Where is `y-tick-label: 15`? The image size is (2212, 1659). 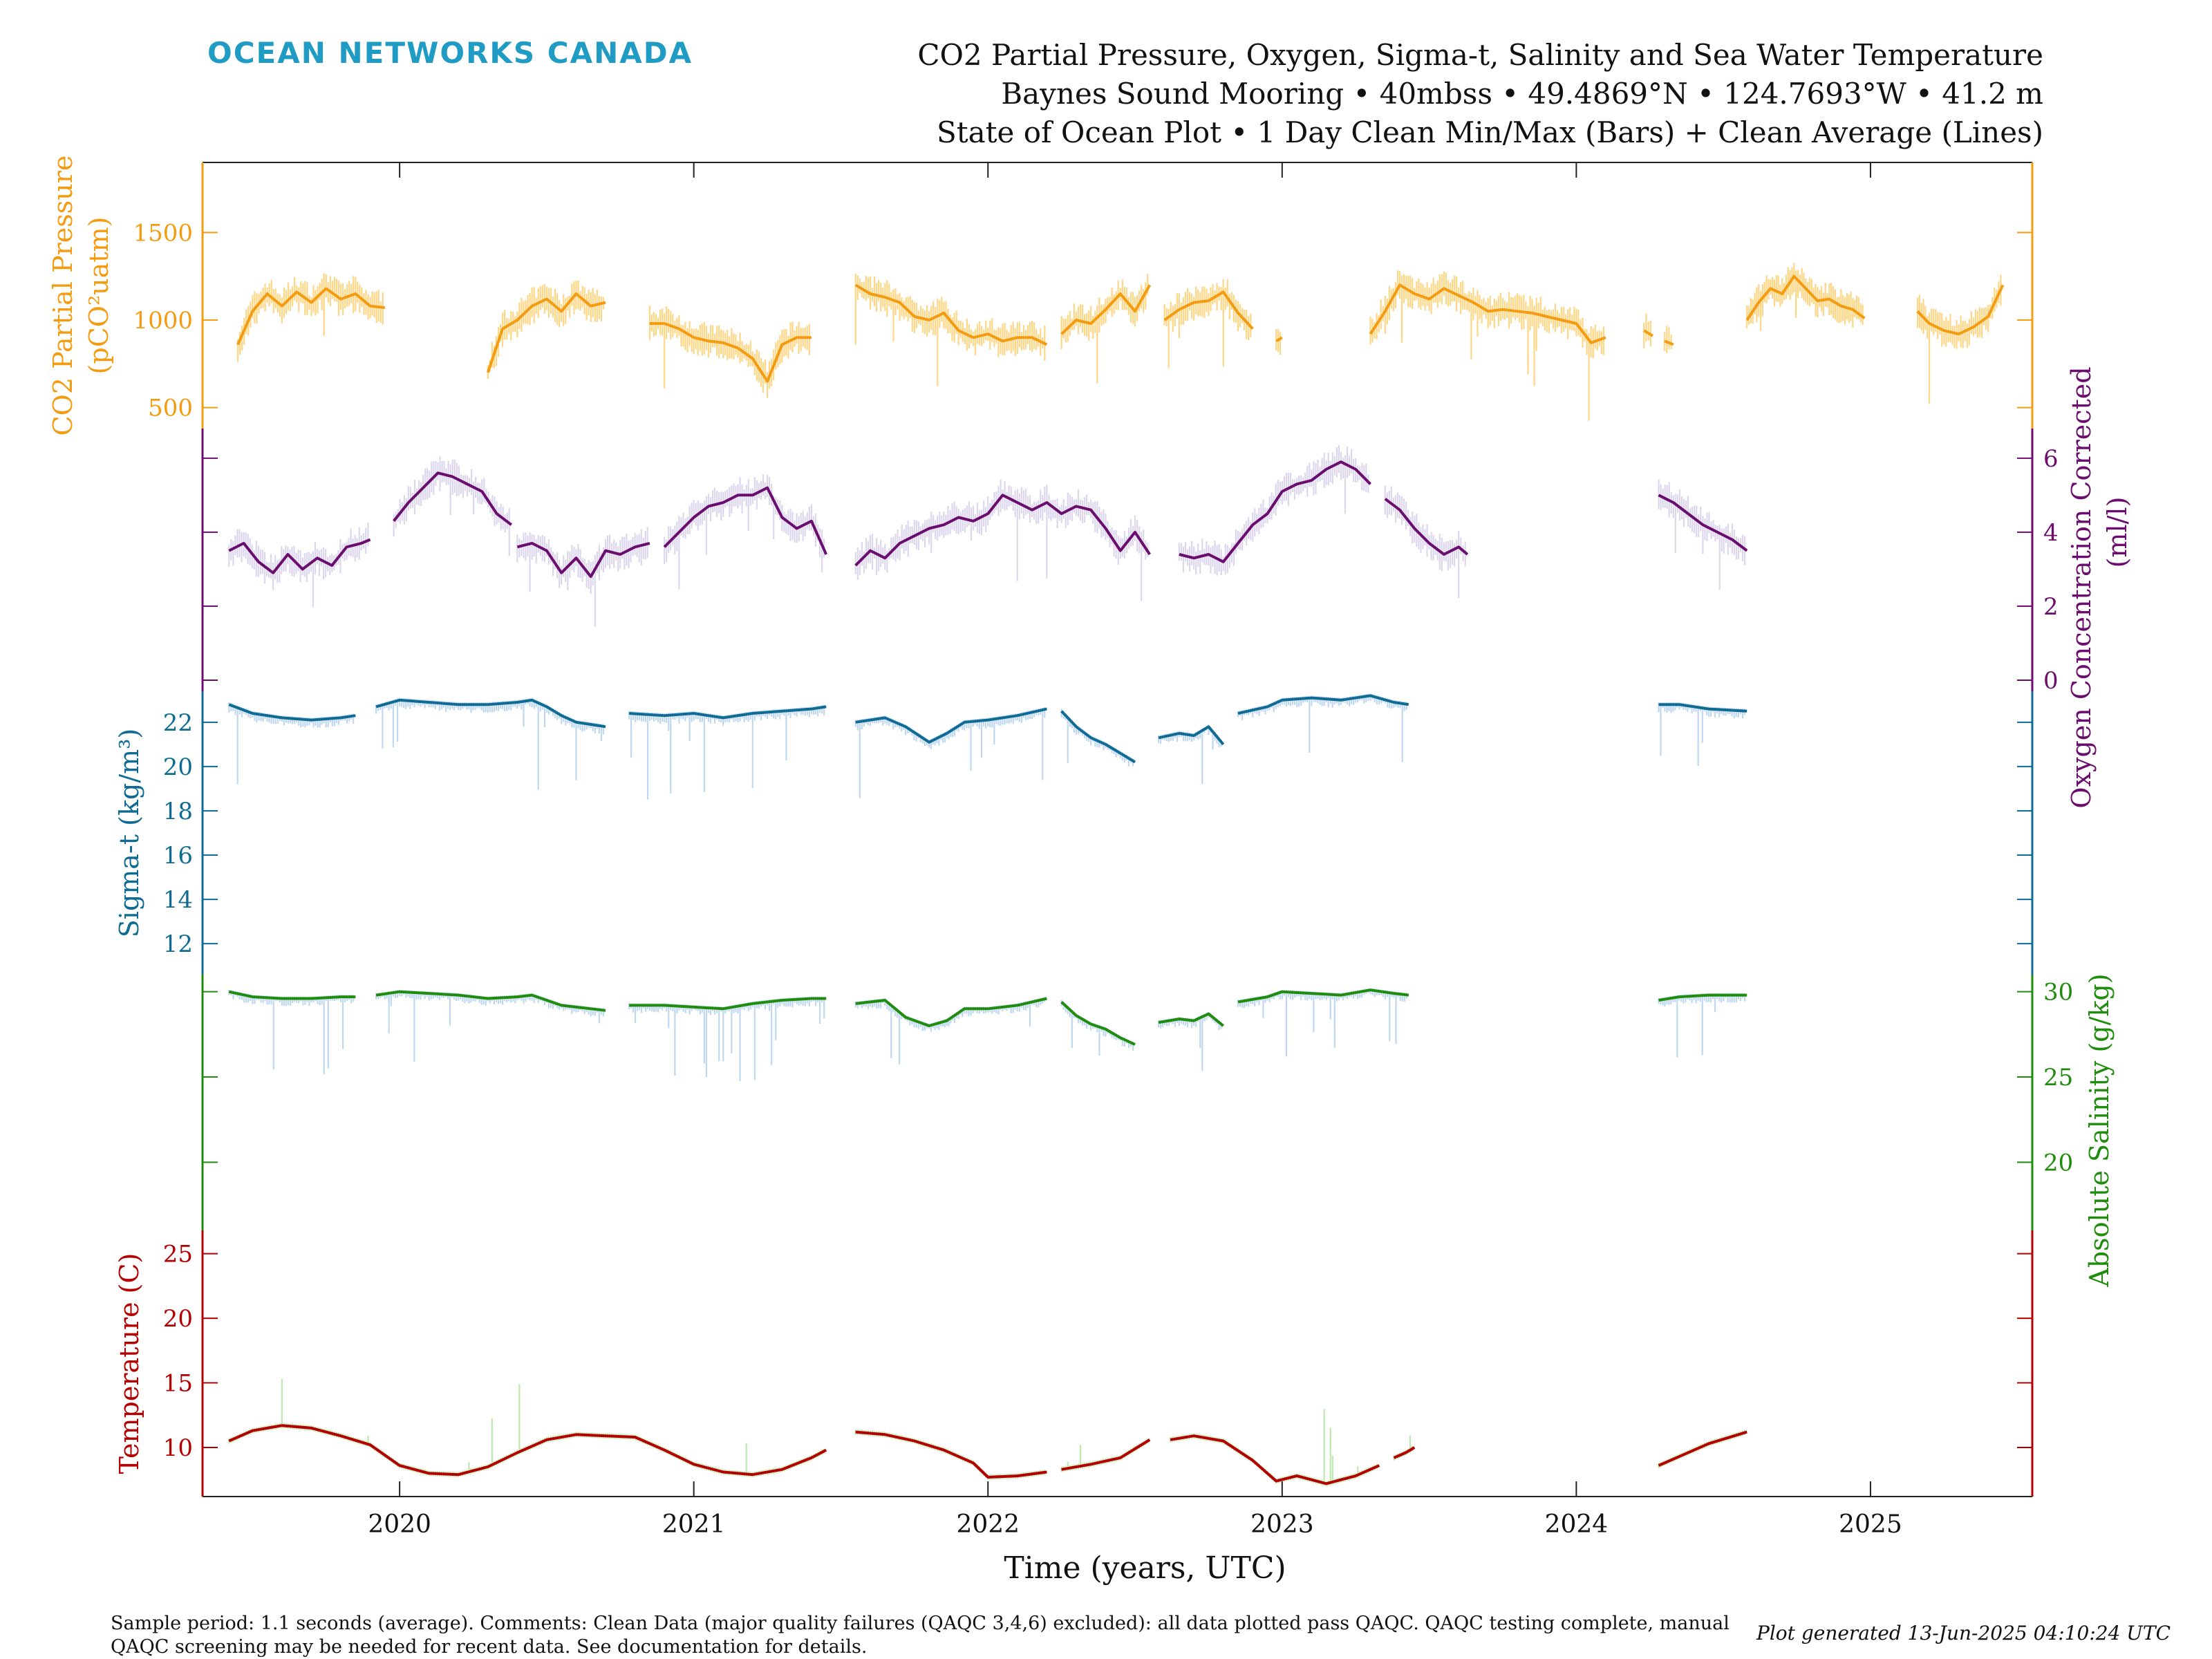 y-tick-label: 15 is located at coordinates (178, 1384).